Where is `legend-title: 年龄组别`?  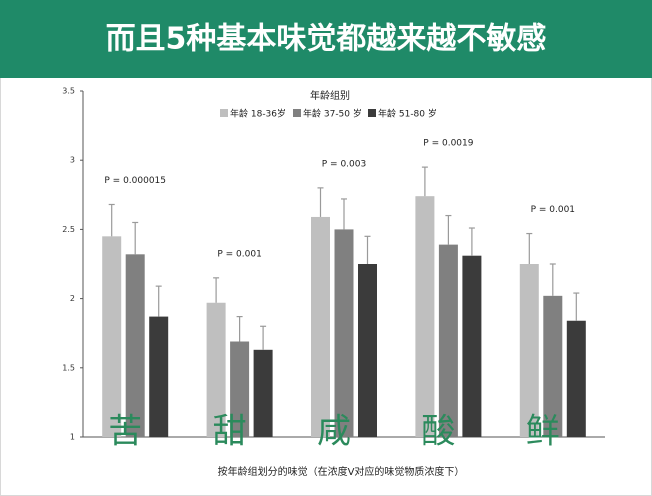
legend-title: 年龄组别 is located at coordinates (330, 95).